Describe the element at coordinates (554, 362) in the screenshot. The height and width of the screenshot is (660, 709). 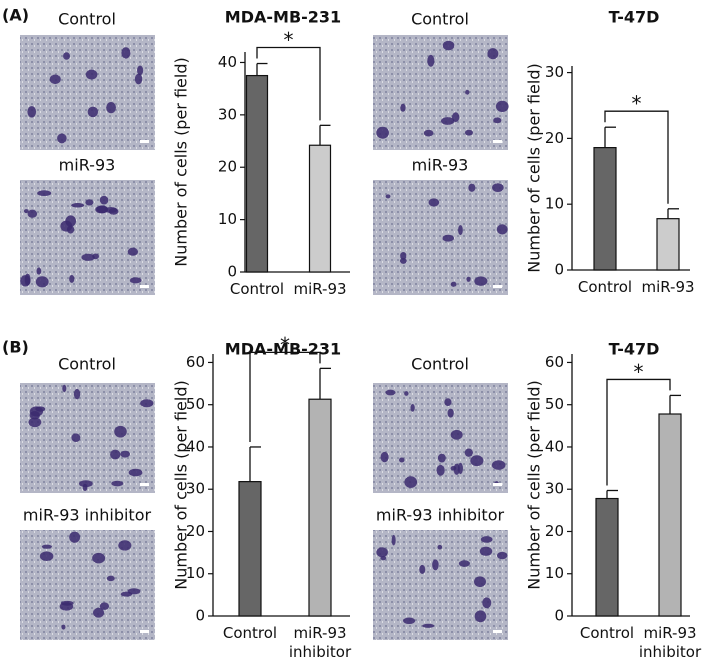
I see `y-tick-label: 60` at that location.